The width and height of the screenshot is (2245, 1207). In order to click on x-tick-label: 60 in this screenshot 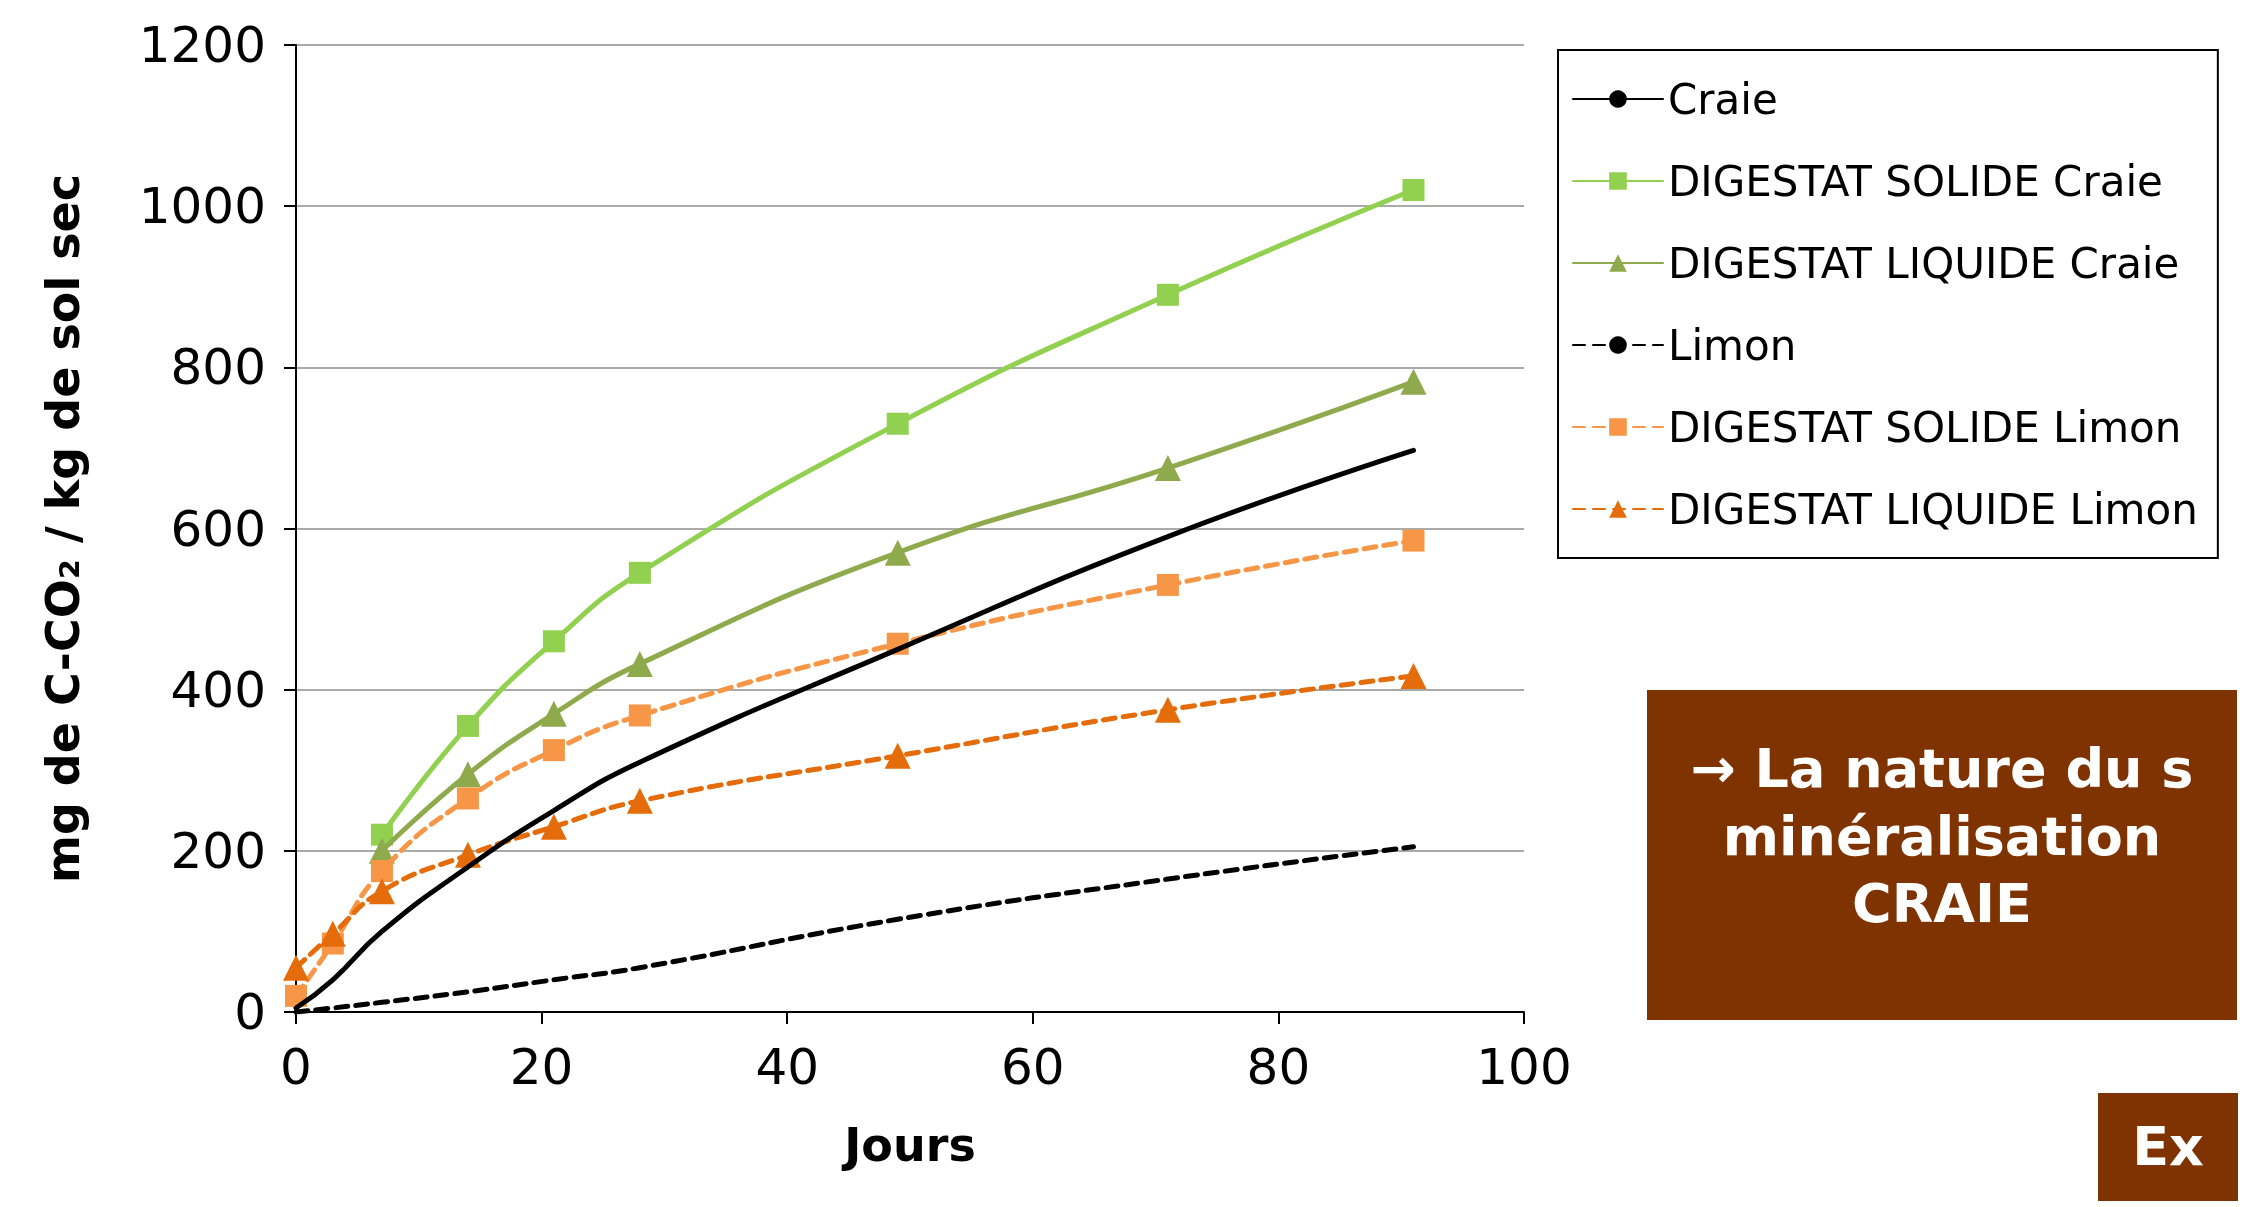, I will do `click(1032, 1067)`.